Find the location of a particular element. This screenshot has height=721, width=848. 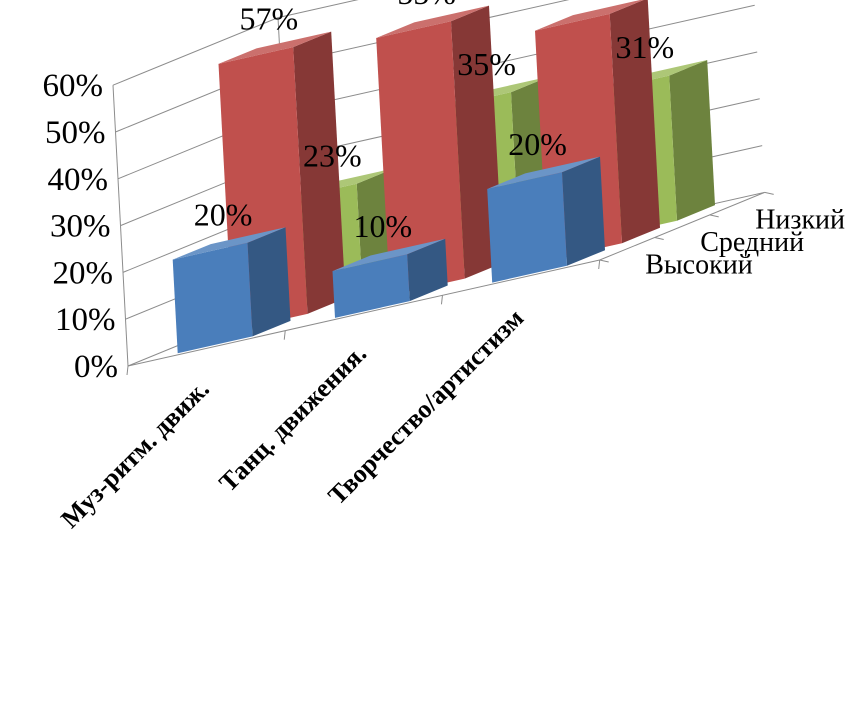

y-tick-label: 40% is located at coordinates (78, 180).